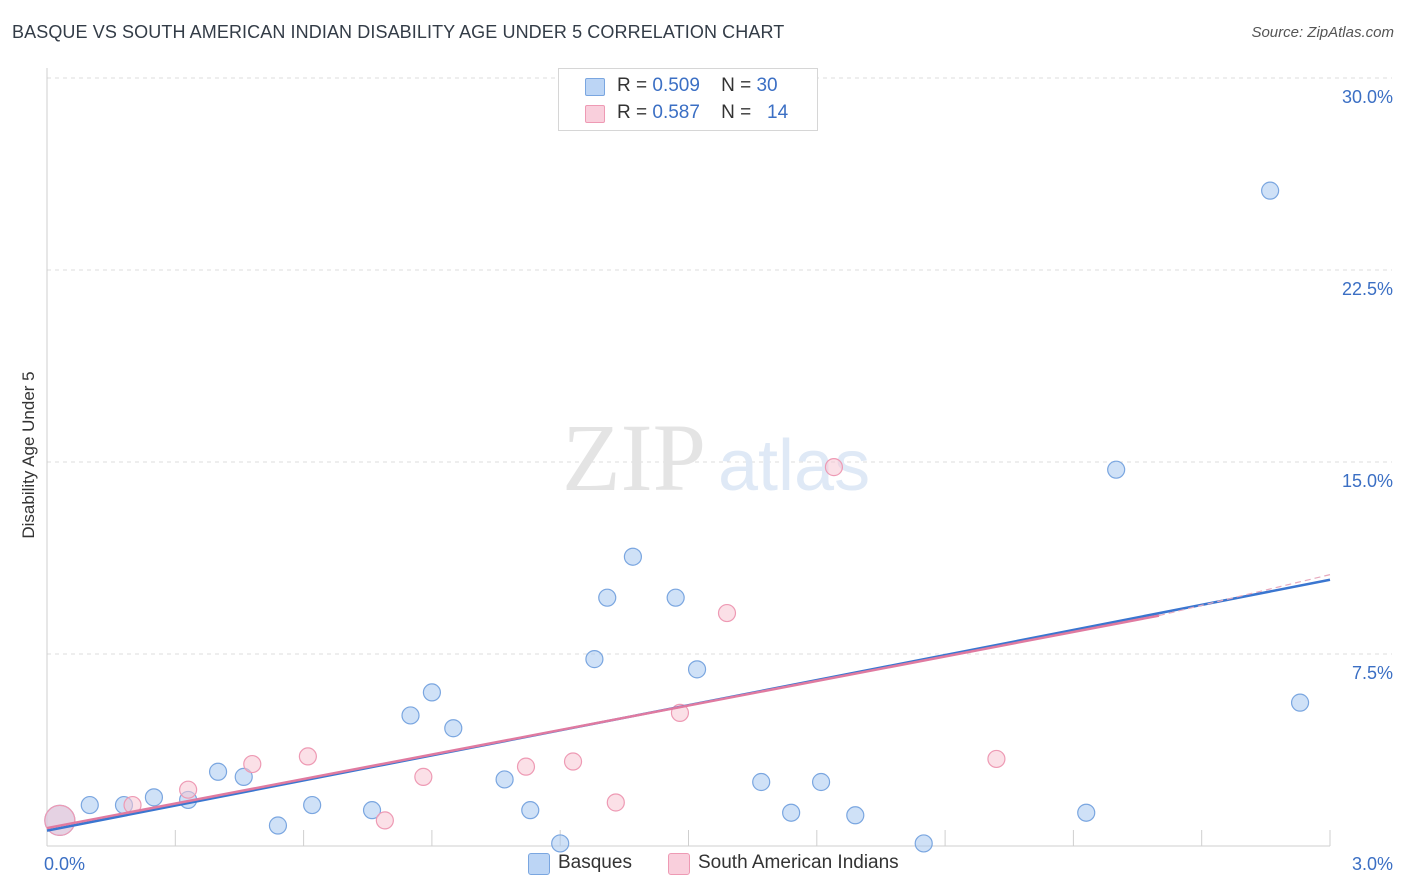 The width and height of the screenshot is (1406, 892). Describe the element at coordinates (634, 457) in the screenshot. I see `watermark-zip: ZIP` at that location.